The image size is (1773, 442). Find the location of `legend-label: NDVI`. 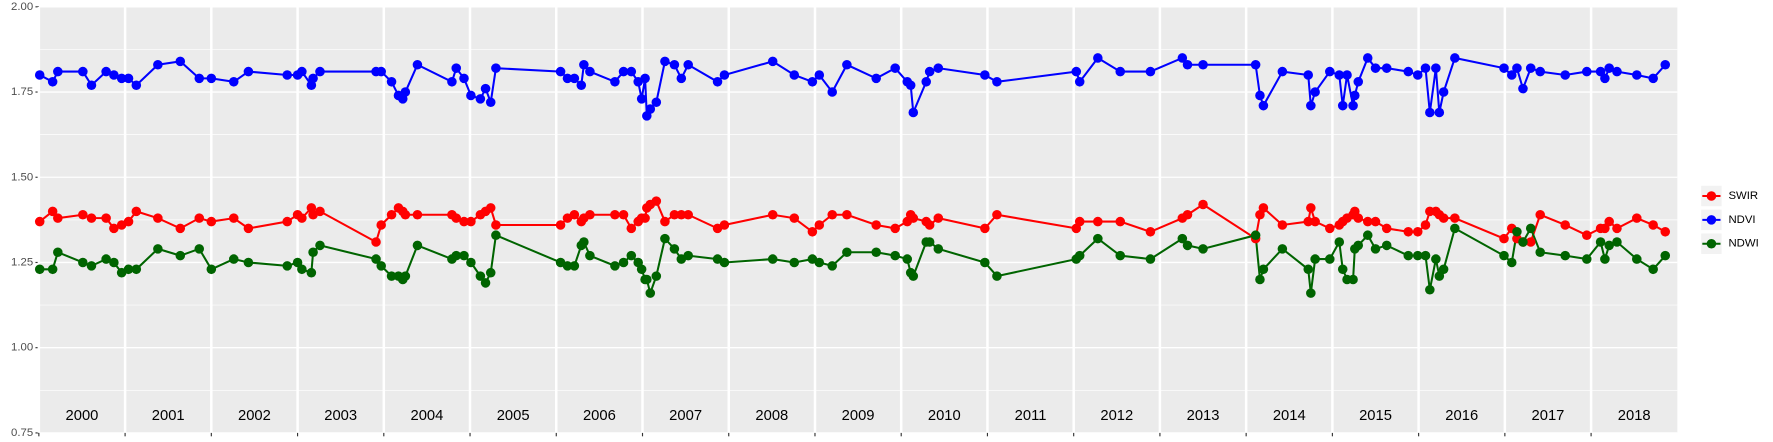

legend-label: NDVI is located at coordinates (1741, 220).